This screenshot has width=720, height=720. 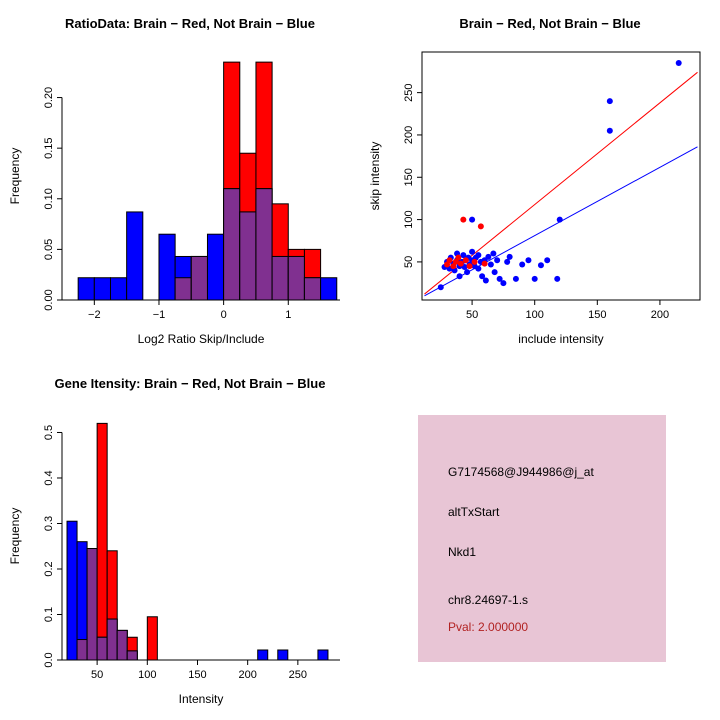 I want to click on svg-text: 0.3, so click(x=49, y=523).